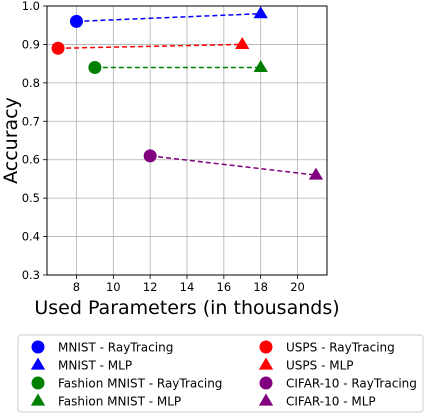  Describe the element at coordinates (297, 287) in the screenshot. I see `x-tick-label: 20` at that location.